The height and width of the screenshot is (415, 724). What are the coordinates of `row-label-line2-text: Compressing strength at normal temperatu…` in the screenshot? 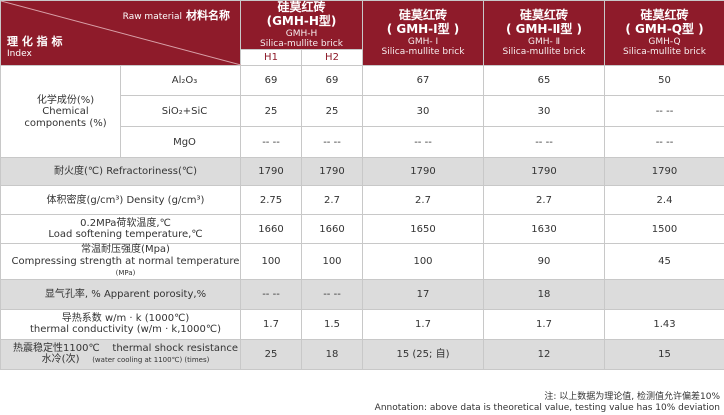 It's located at (125, 261).